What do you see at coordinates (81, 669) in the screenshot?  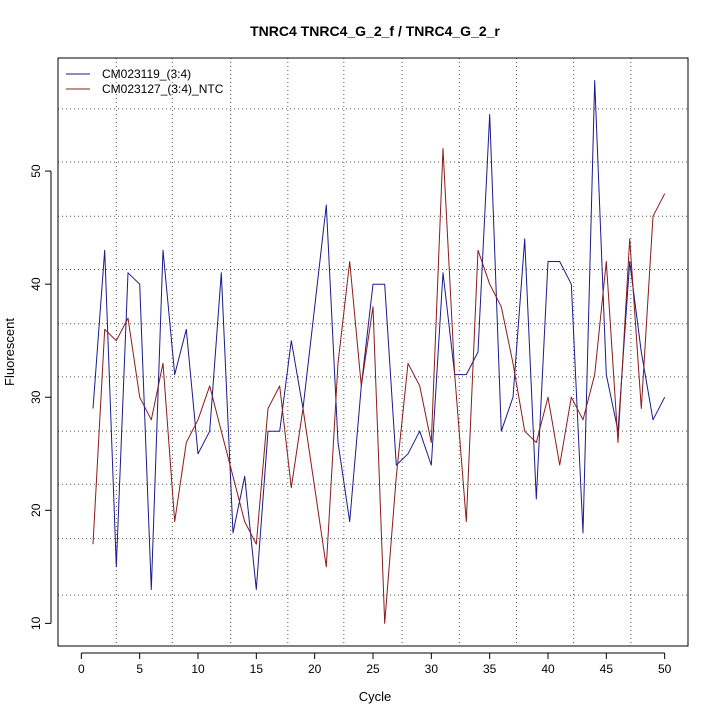 I see `x-tick-label: 0` at bounding box center [81, 669].